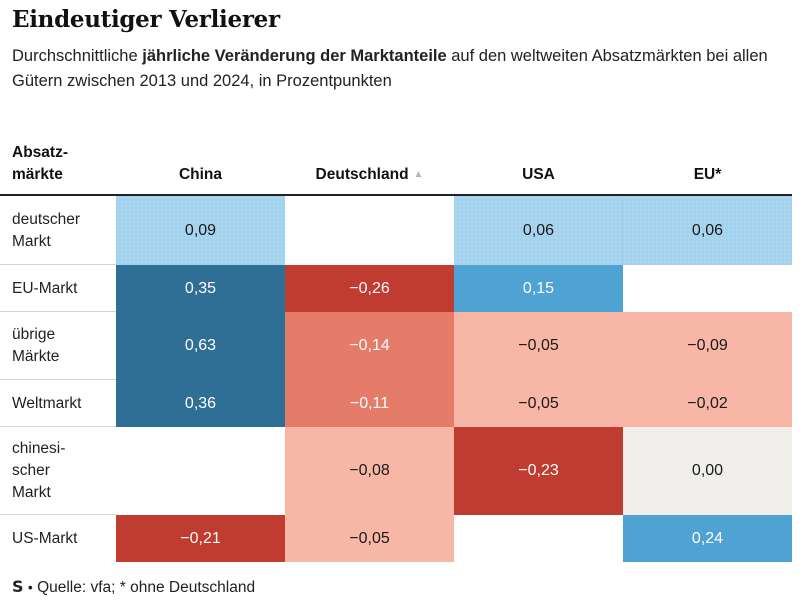  I want to click on column-header-2: USA, so click(538, 175).